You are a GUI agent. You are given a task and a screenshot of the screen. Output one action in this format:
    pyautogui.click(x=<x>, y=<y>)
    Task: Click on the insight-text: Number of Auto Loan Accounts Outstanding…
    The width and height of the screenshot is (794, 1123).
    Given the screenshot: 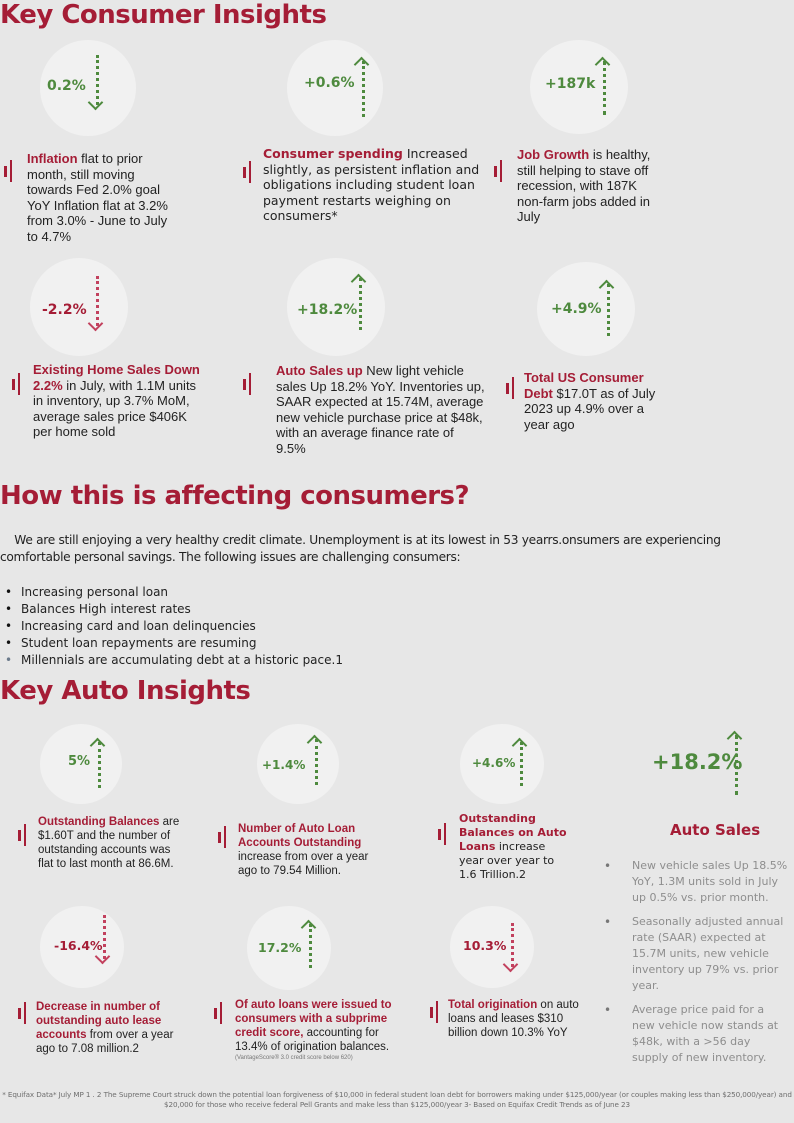 What is the action you would take?
    pyautogui.click(x=303, y=850)
    